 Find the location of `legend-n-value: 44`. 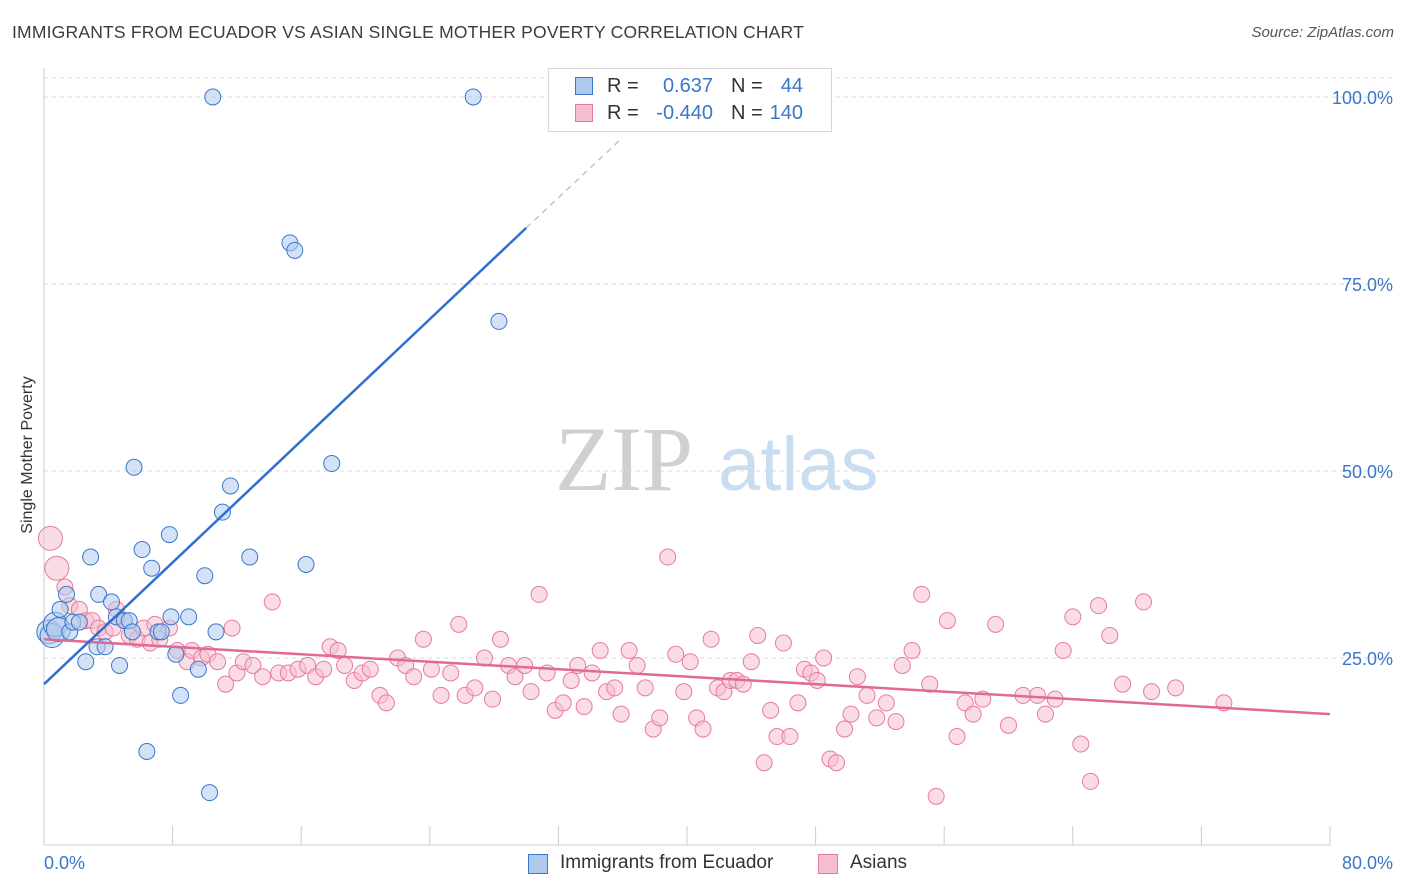

legend-n-value: 44 is located at coordinates (791, 86).